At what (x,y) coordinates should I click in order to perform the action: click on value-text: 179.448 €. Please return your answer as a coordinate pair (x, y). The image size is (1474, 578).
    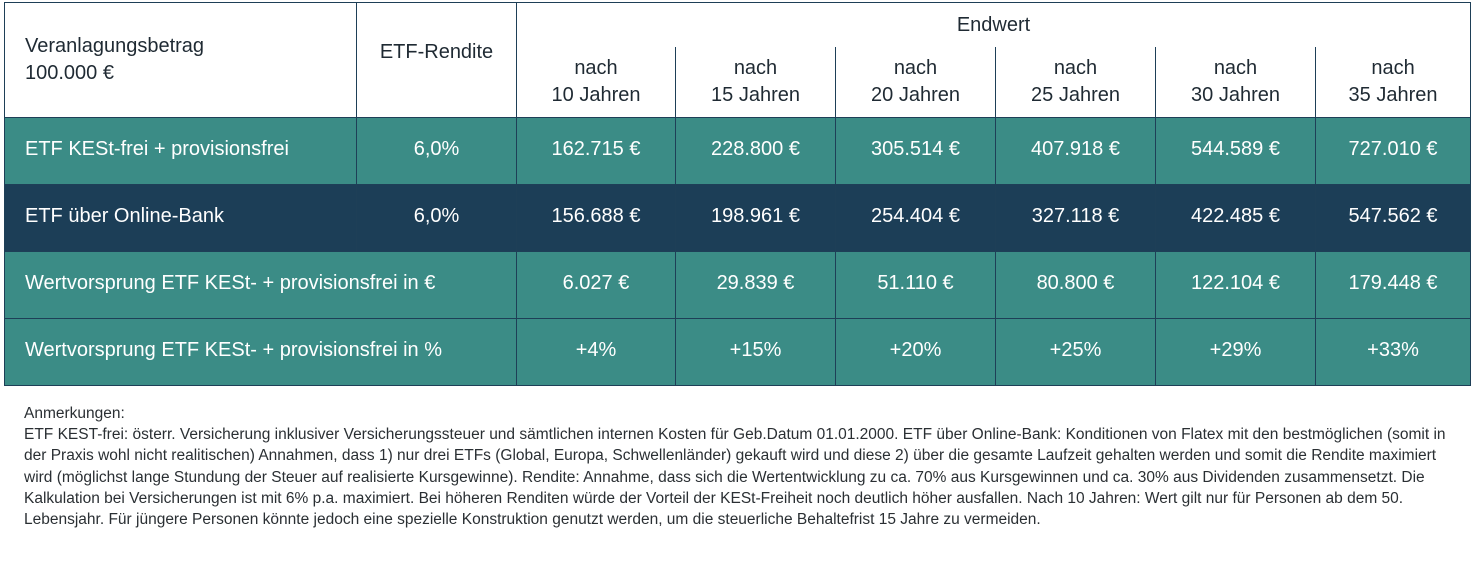
    Looking at the image, I should click on (1393, 282).